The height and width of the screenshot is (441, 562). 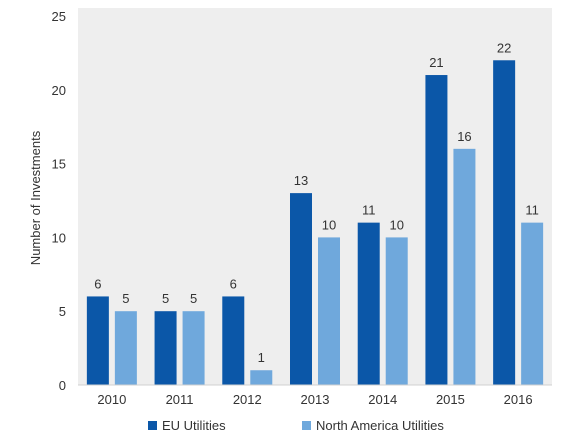 I want to click on bar-na-2016, so click(x=532, y=303).